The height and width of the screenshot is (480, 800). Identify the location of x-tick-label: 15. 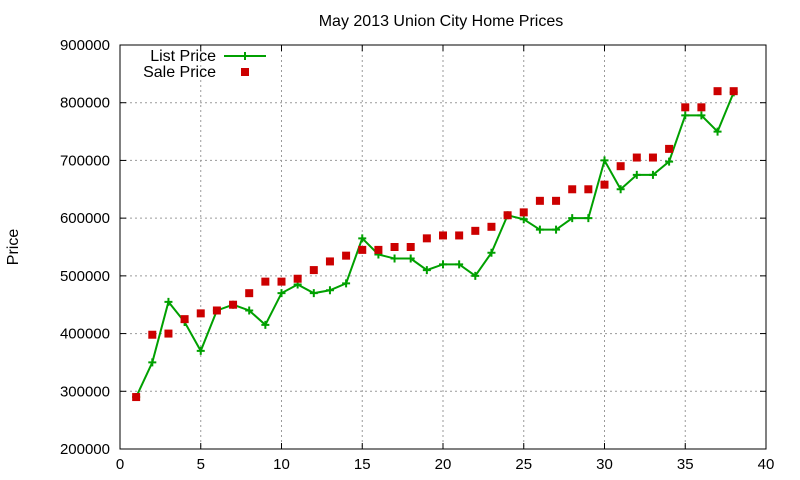
(362, 464).